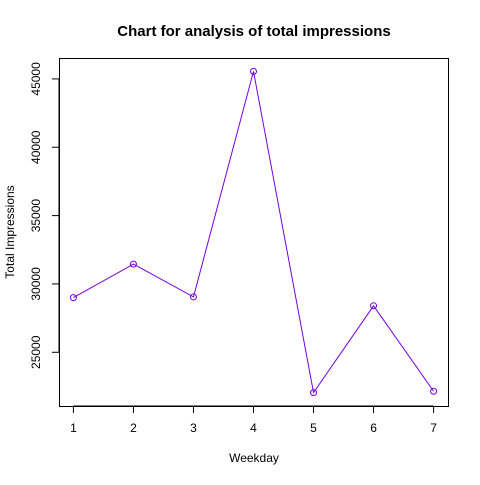 The height and width of the screenshot is (485, 480). What do you see at coordinates (313, 428) in the screenshot?
I see `x-tick-label: 5` at bounding box center [313, 428].